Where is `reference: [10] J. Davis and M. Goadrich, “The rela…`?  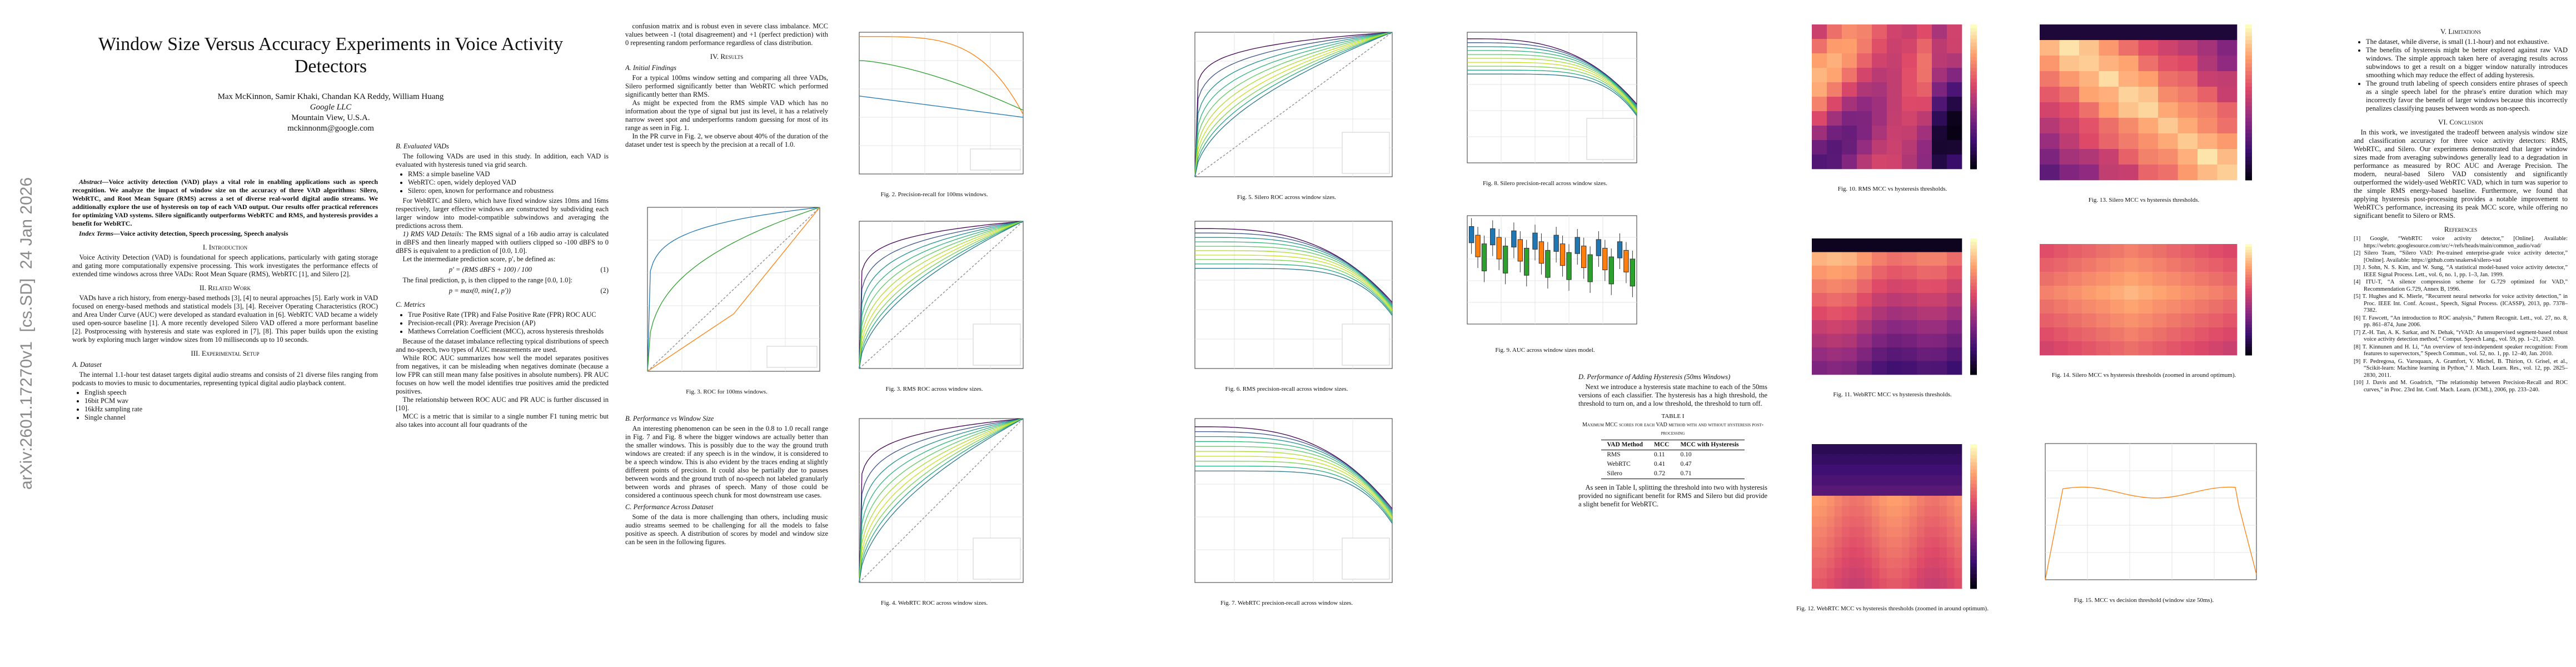 reference: [10] J. Davis and M. Goadrich, “The rela… is located at coordinates (2461, 386).